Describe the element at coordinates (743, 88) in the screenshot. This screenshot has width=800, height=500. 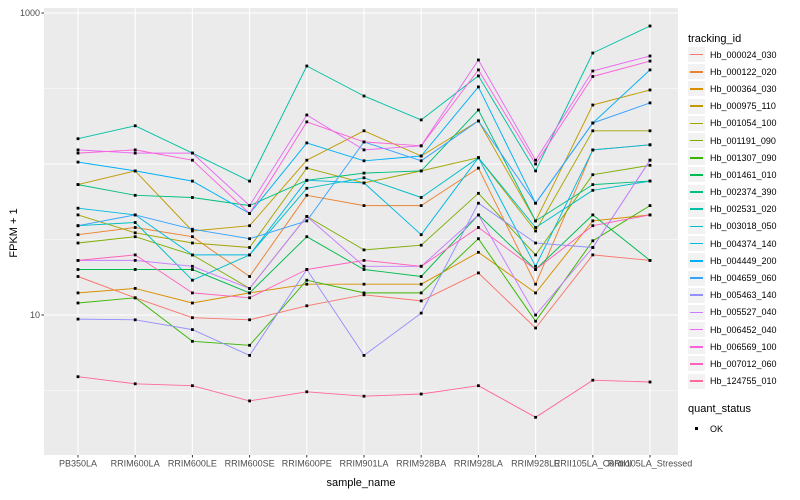
I see `legend-entry-label: Hb_000364_030` at that location.